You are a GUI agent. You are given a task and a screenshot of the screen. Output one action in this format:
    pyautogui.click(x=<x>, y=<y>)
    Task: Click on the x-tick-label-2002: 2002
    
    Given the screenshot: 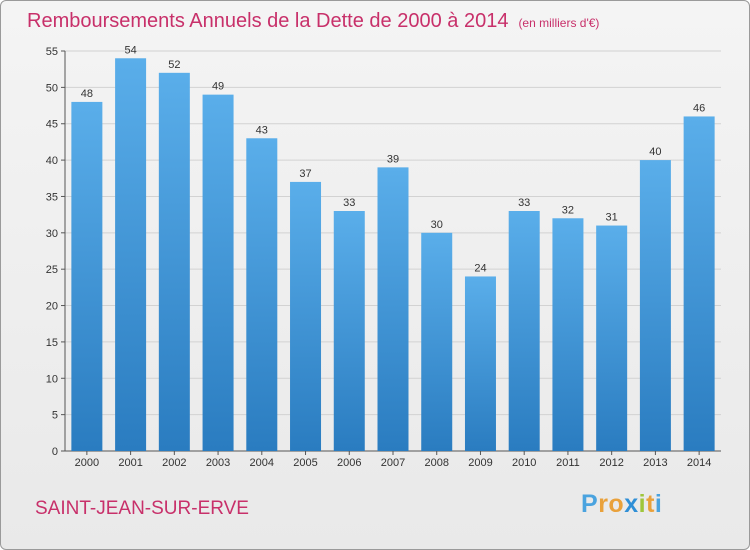 What is the action you would take?
    pyautogui.click(x=174, y=463)
    